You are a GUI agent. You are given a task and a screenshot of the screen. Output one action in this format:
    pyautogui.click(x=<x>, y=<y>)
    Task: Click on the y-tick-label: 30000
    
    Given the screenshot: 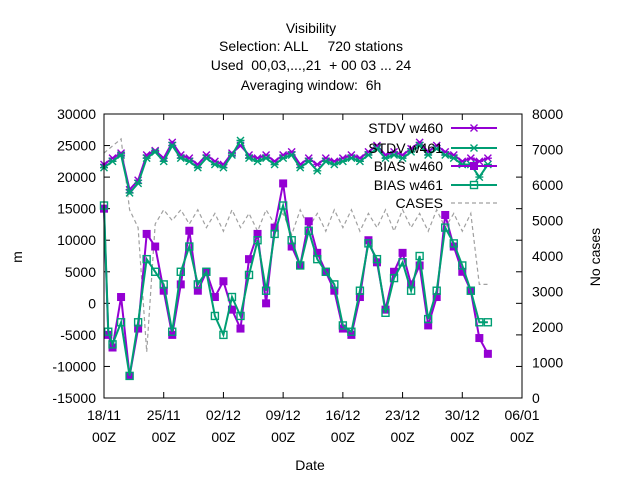 What is the action you would take?
    pyautogui.click(x=76, y=114)
    